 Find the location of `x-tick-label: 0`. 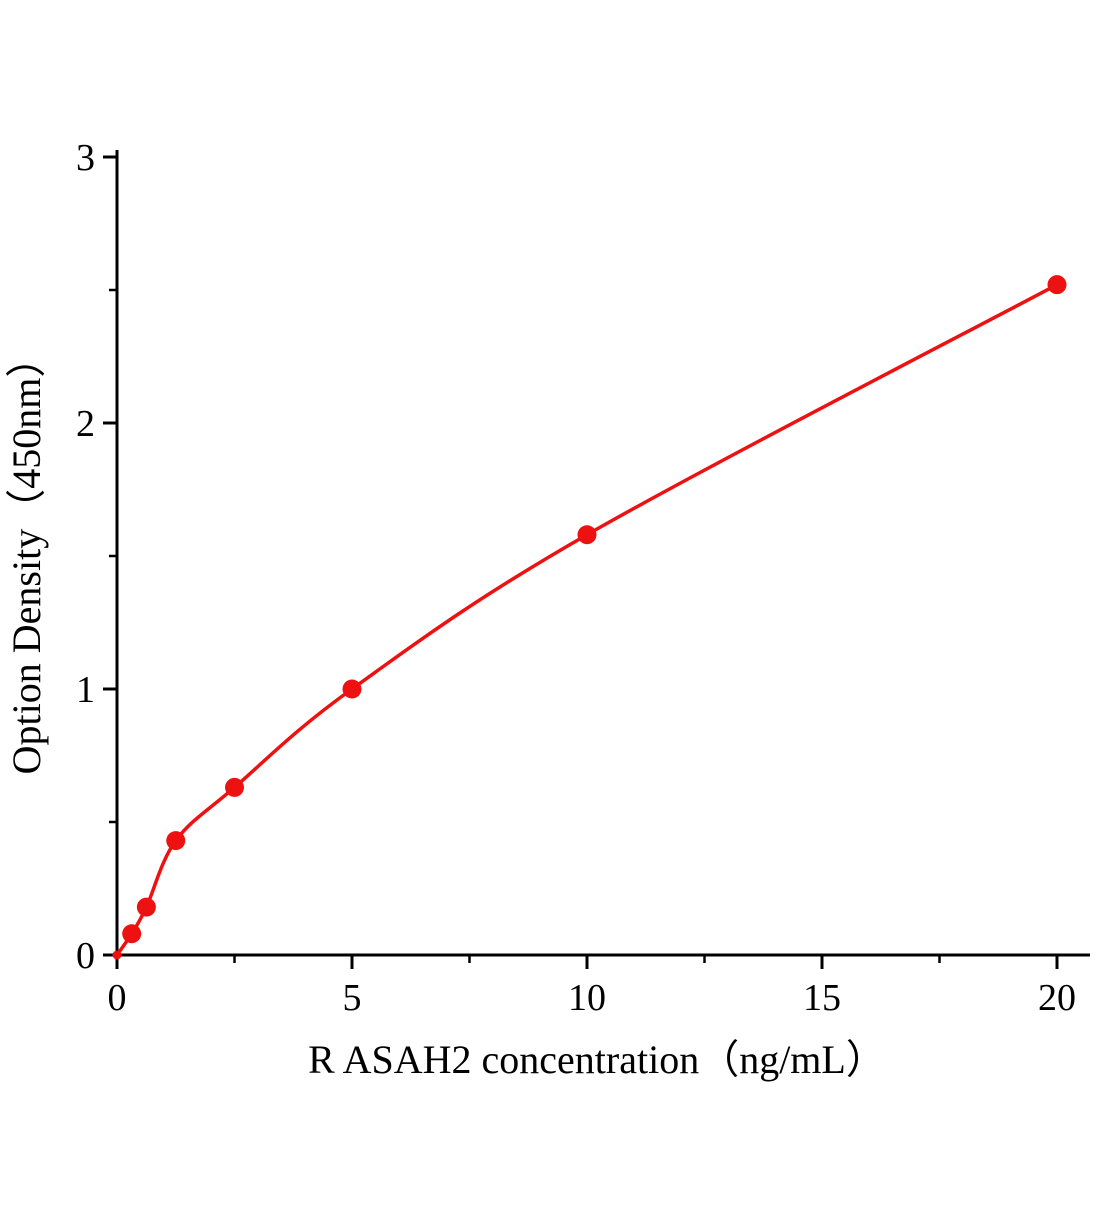

x-tick-label: 0 is located at coordinates (117, 998).